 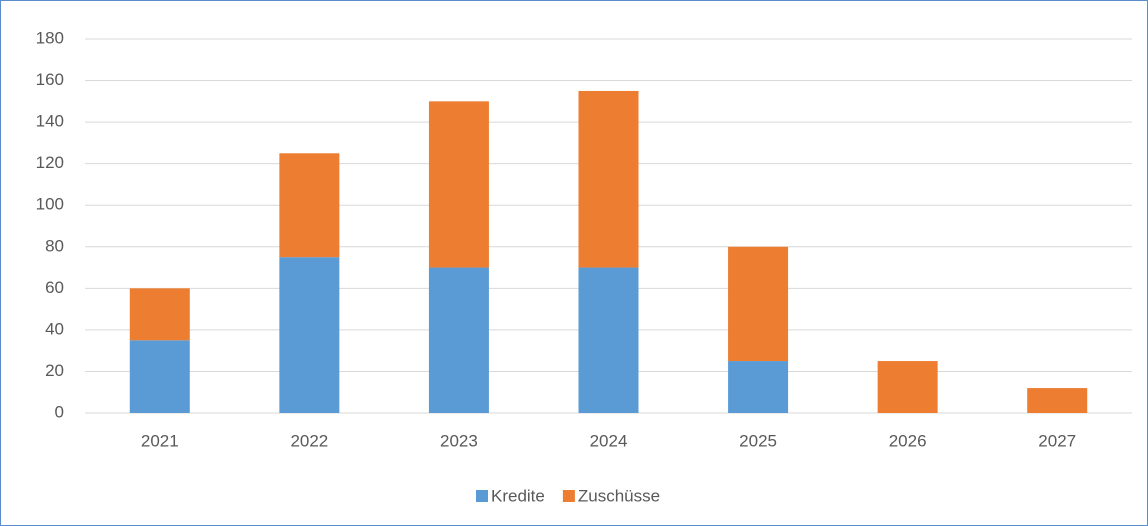 What do you see at coordinates (50, 162) in the screenshot?
I see `y-tick-label: 120` at bounding box center [50, 162].